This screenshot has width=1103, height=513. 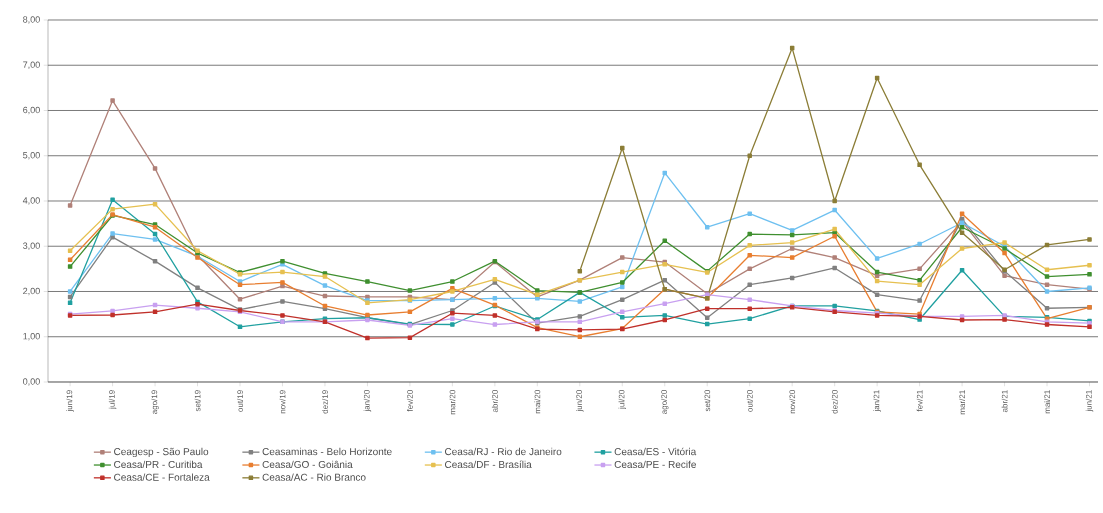 What do you see at coordinates (162, 477) in the screenshot?
I see `legend-label: Ceasa/CE - Fortaleza` at bounding box center [162, 477].